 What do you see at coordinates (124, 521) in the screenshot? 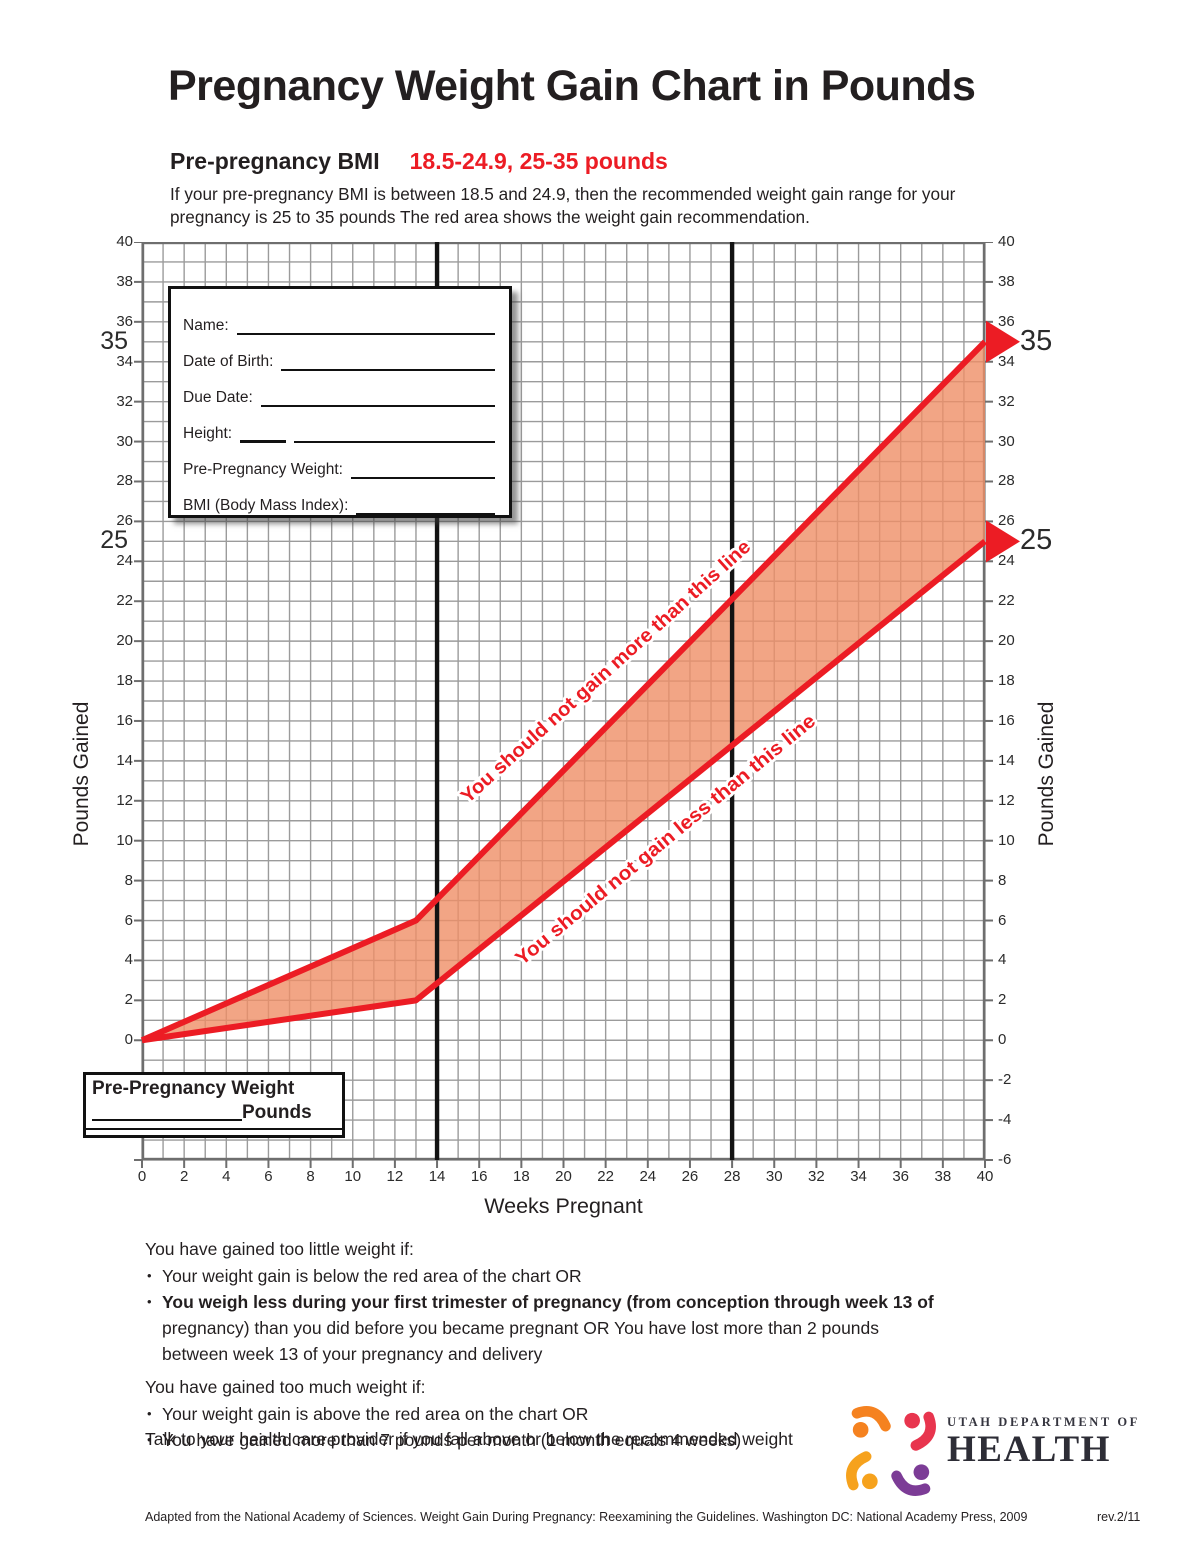
I see `y-axis-tick-label-left: 26` at bounding box center [124, 521].